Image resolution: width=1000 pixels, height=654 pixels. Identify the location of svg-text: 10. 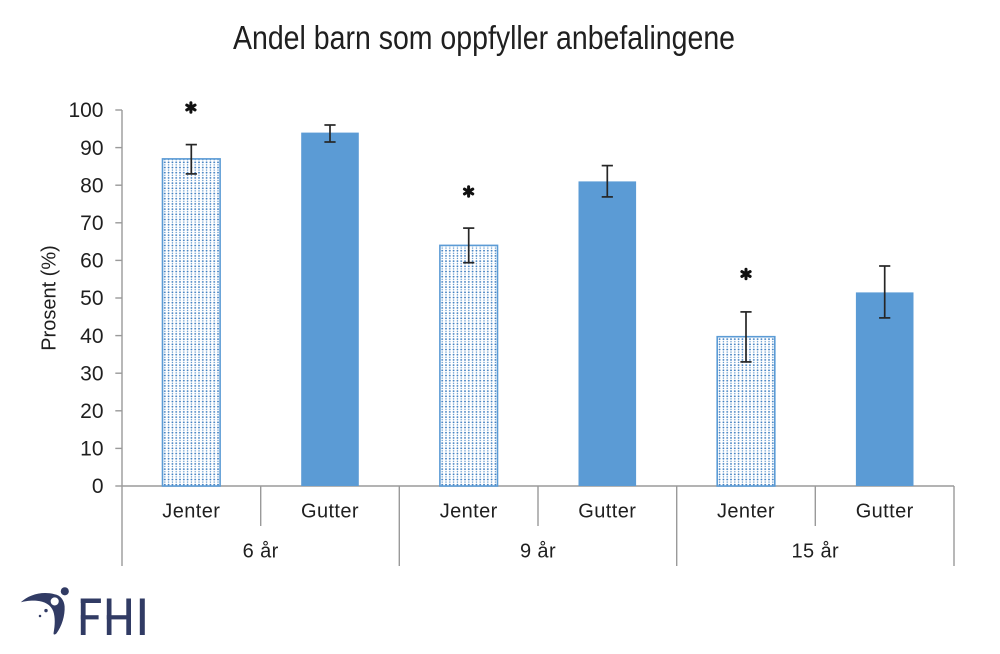
(91, 449).